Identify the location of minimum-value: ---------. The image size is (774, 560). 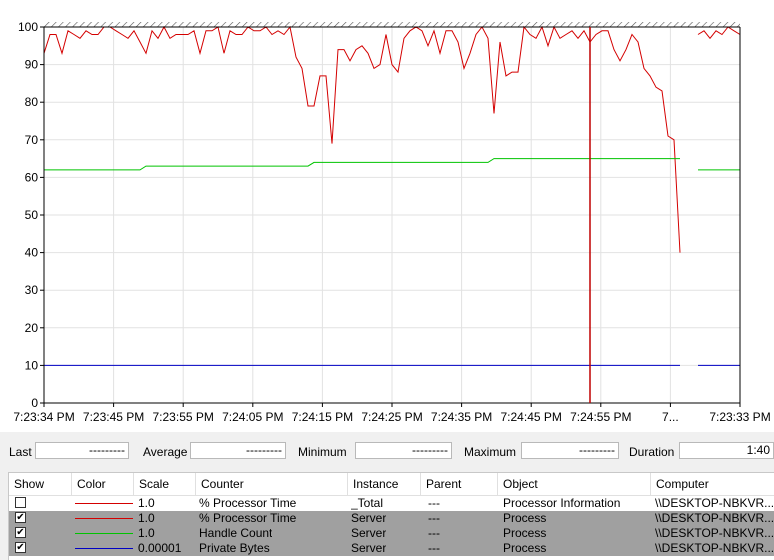
(403, 450).